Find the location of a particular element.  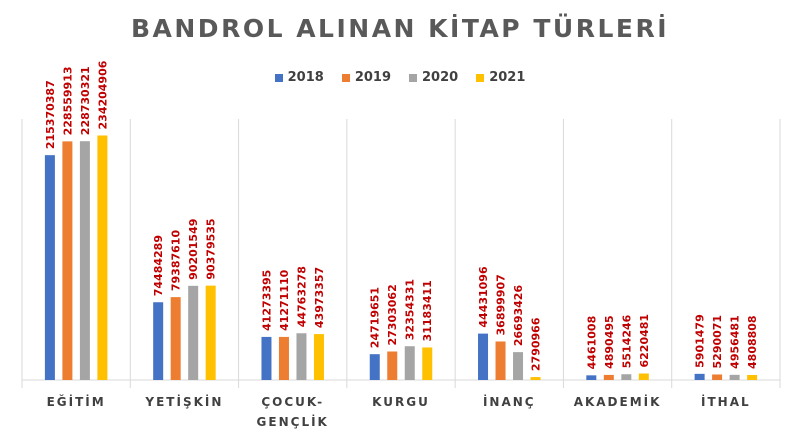

legend-item-2021: 2021 is located at coordinates (500, 77).